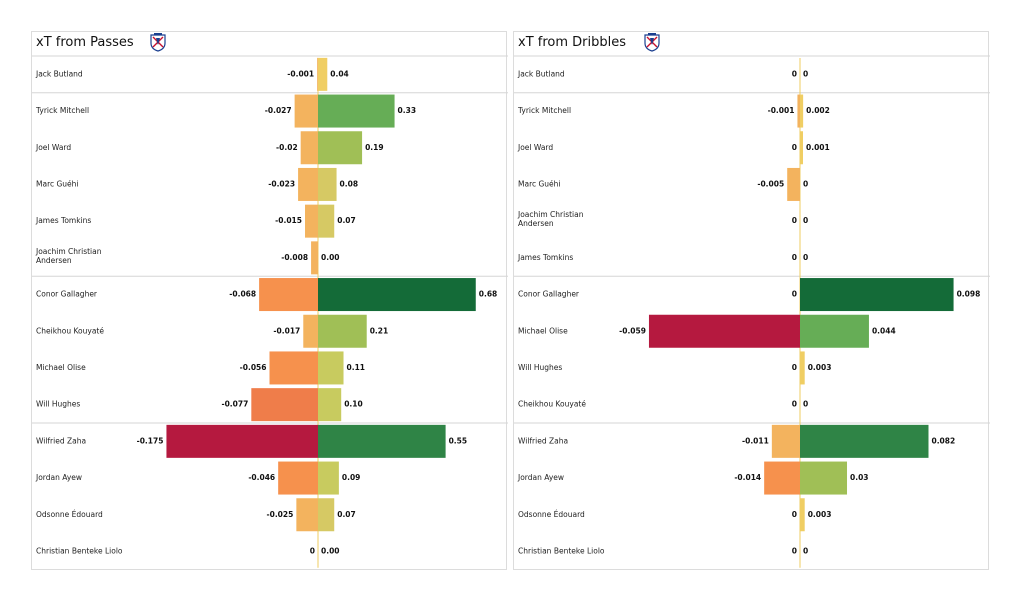 Image resolution: width=1024 pixels, height=602 pixels. Describe the element at coordinates (781, 110) in the screenshot. I see `negative-value-label: -0.001` at that location.